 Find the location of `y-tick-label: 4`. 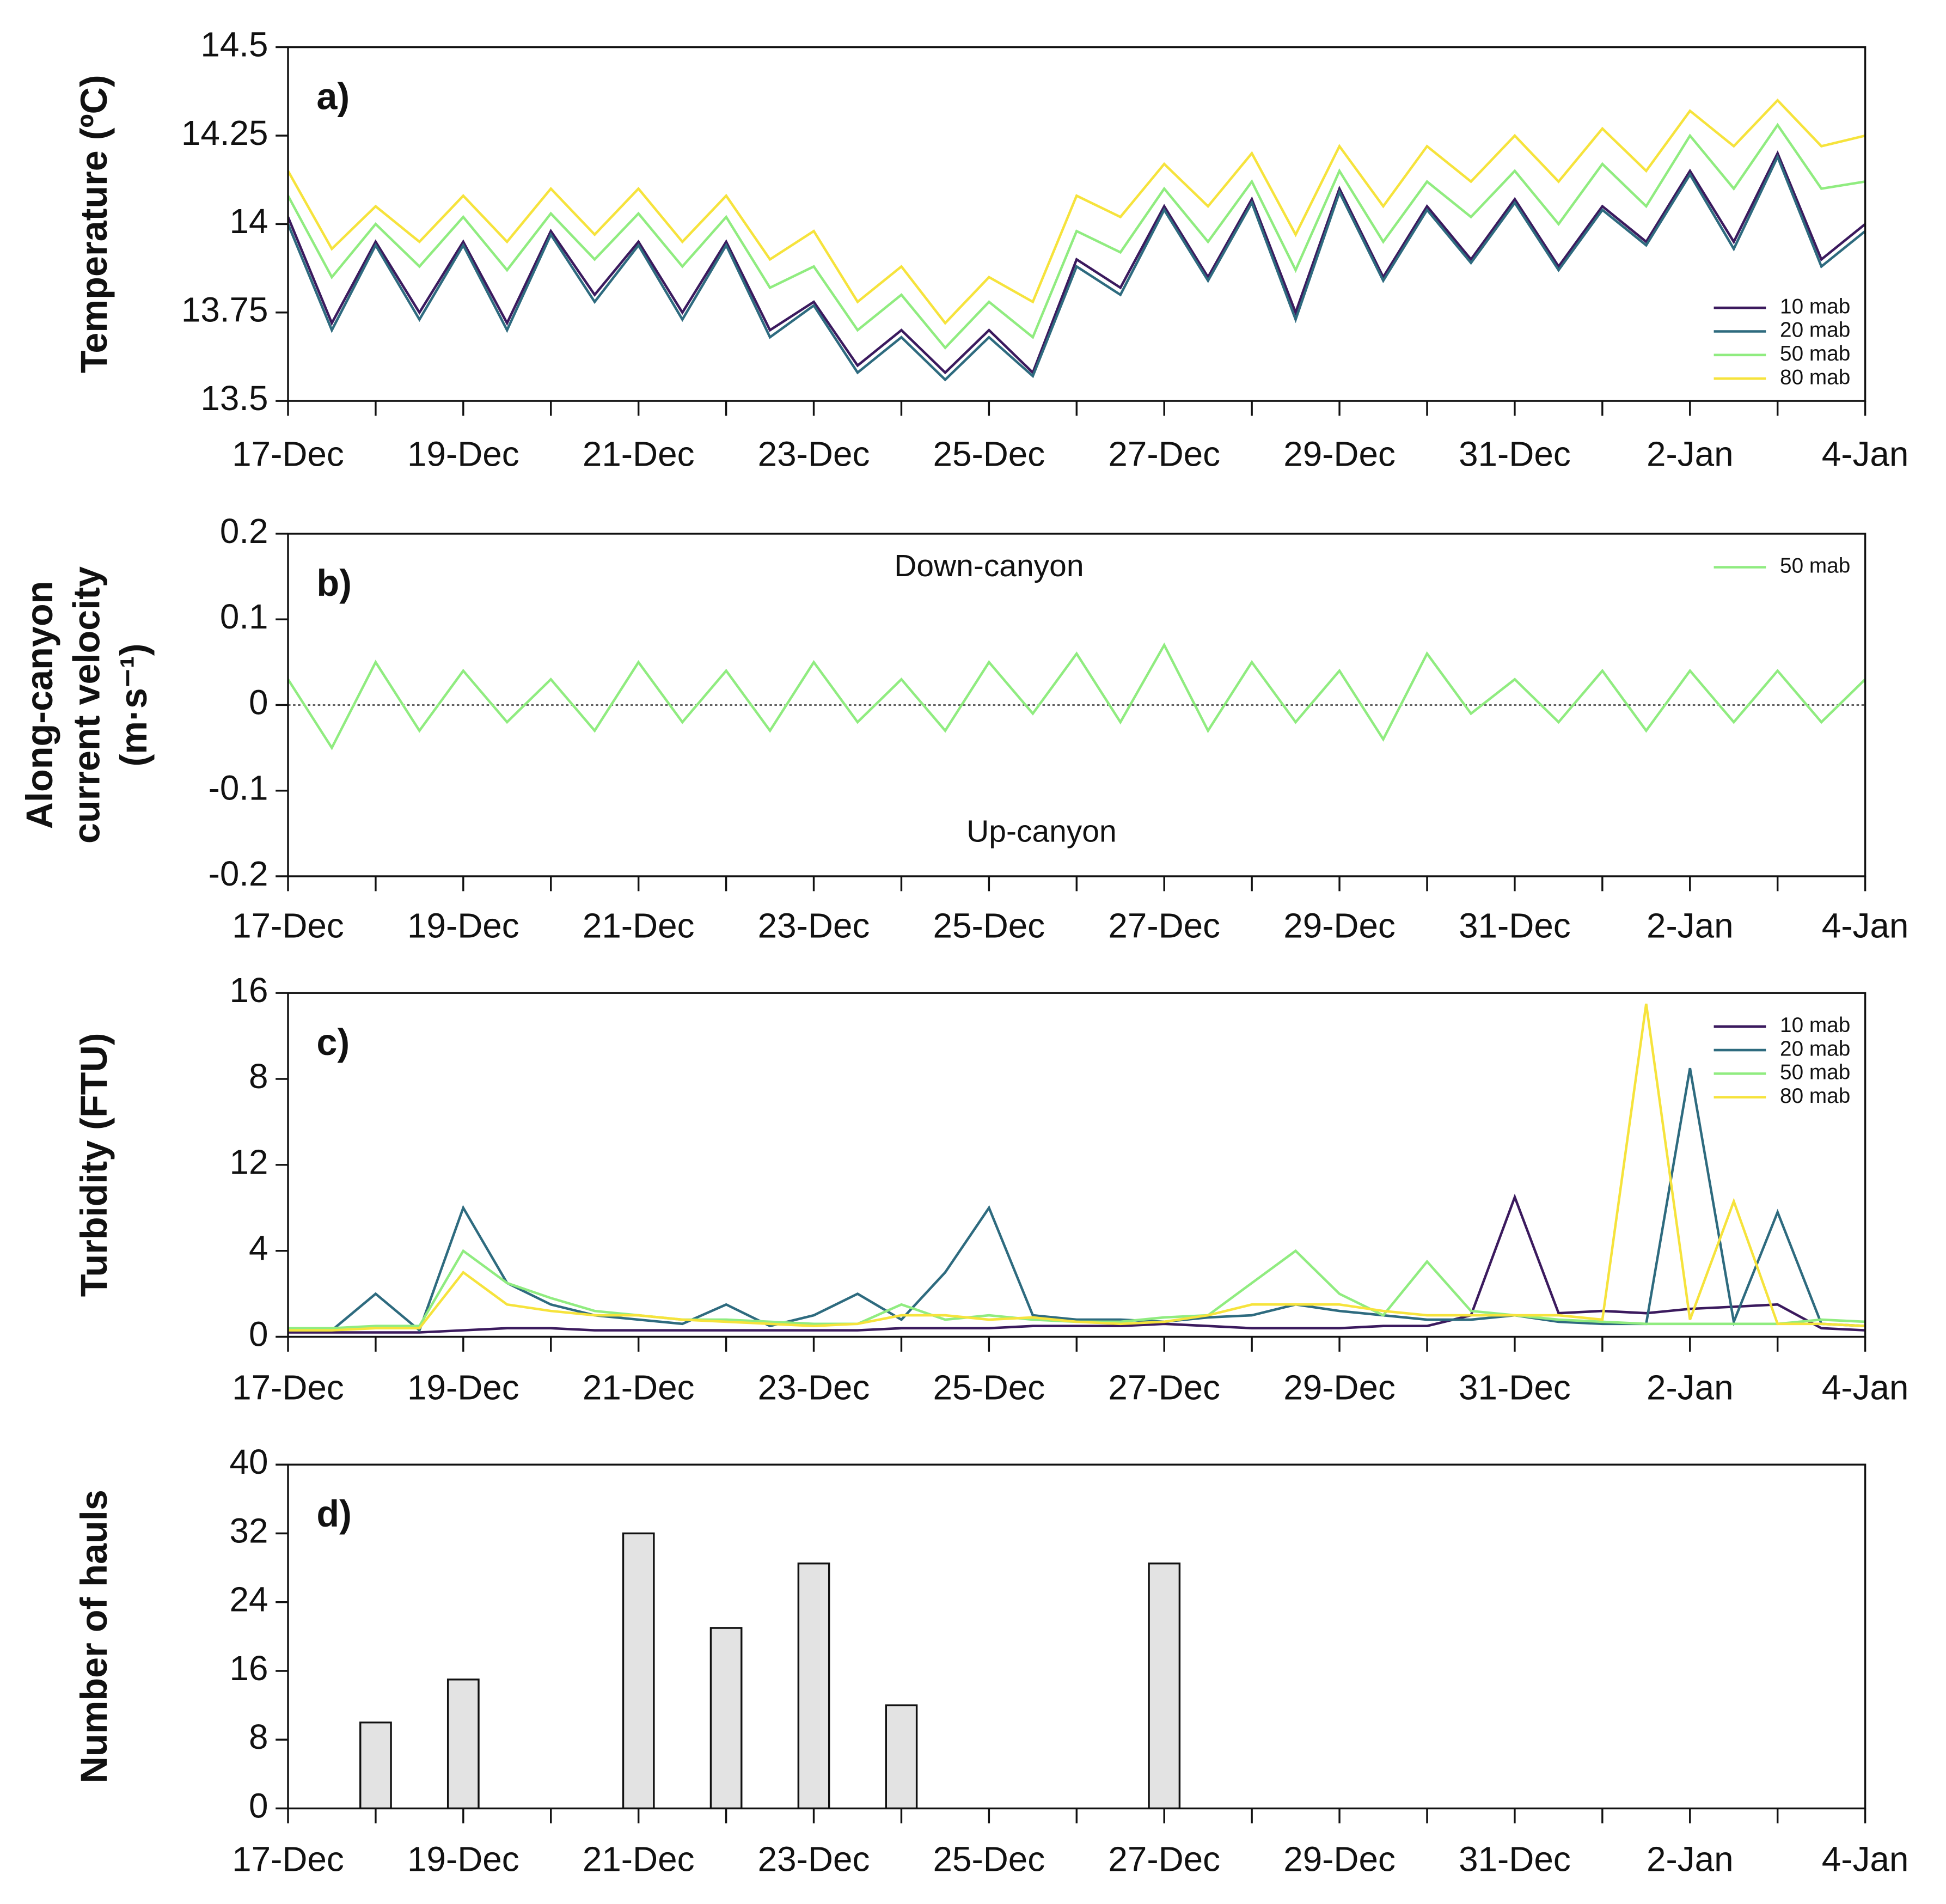

y-tick-label: 4 is located at coordinates (258, 1248).